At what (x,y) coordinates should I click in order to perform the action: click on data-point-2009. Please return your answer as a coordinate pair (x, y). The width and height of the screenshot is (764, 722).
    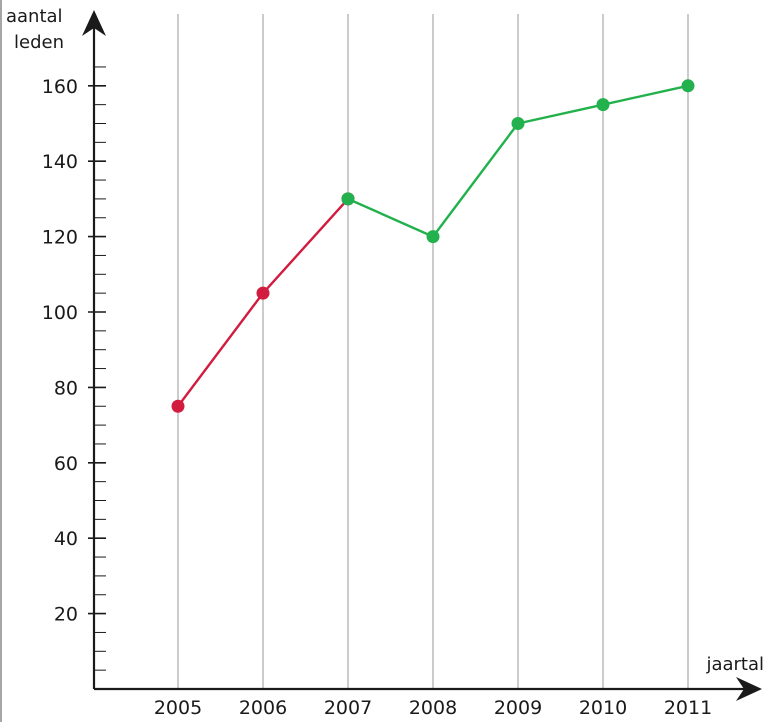
    Looking at the image, I should click on (518, 123).